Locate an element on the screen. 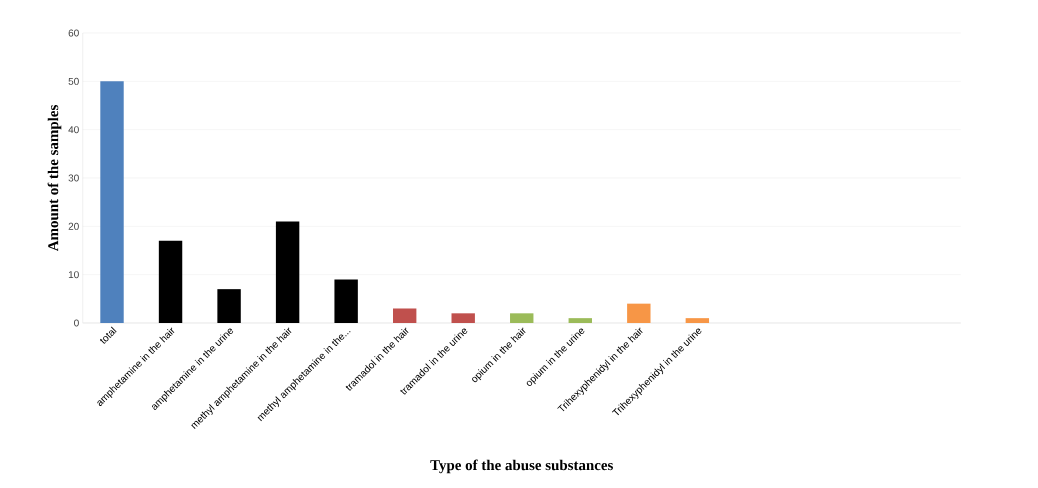 This screenshot has height=488, width=1038. y-tick-label: 40 is located at coordinates (73, 130).